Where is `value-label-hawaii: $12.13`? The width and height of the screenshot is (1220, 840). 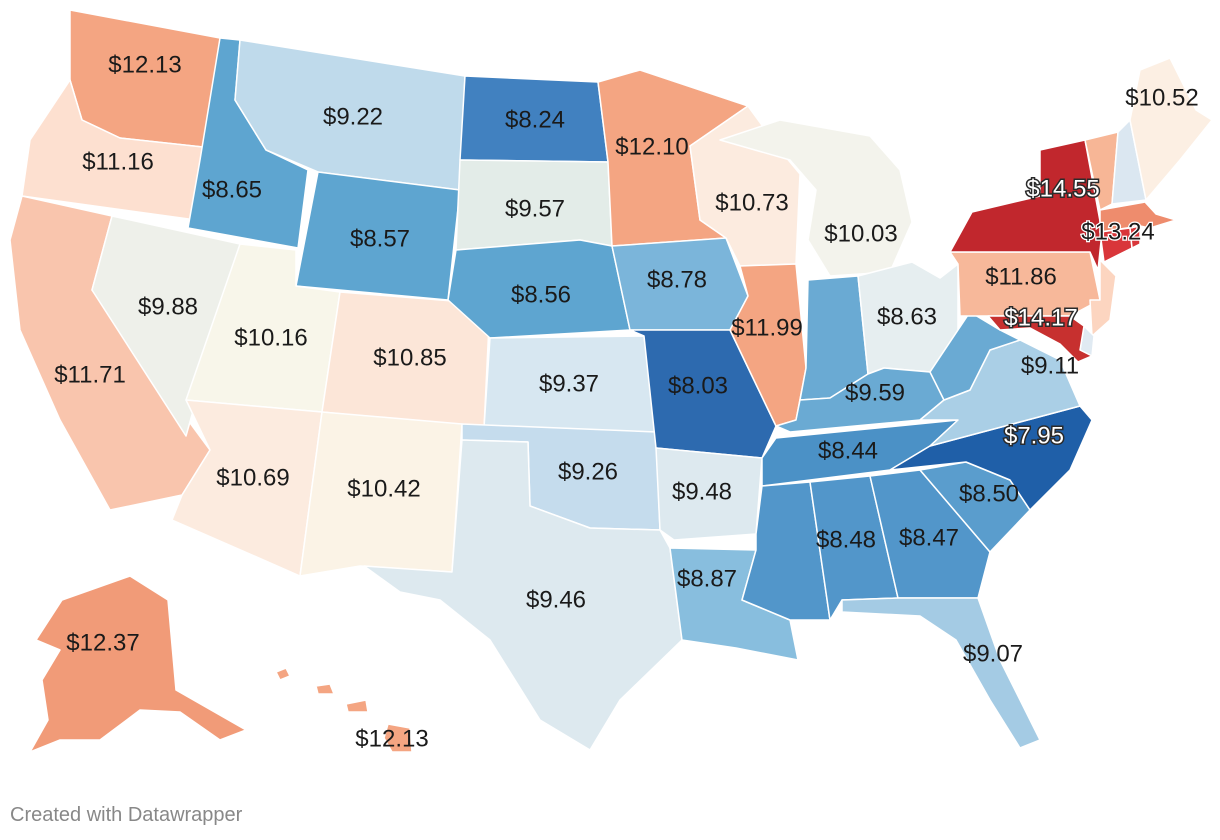 value-label-hawaii: $12.13 is located at coordinates (391, 739).